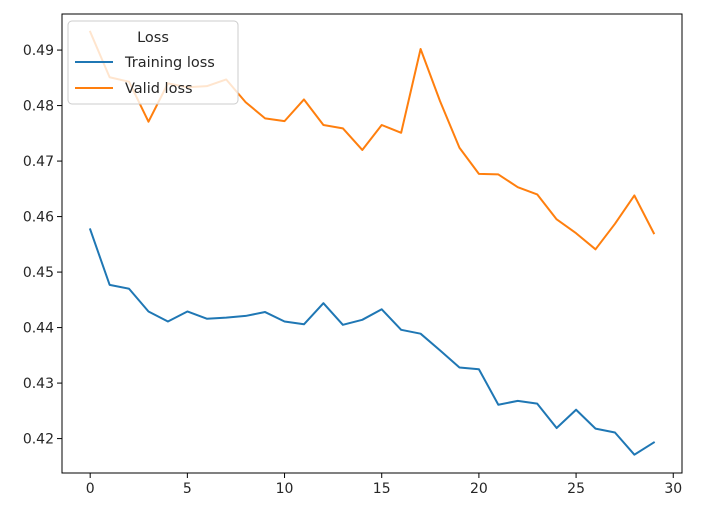 The height and width of the screenshot is (512, 705). I want to click on x-tick-label: 0, so click(90, 489).